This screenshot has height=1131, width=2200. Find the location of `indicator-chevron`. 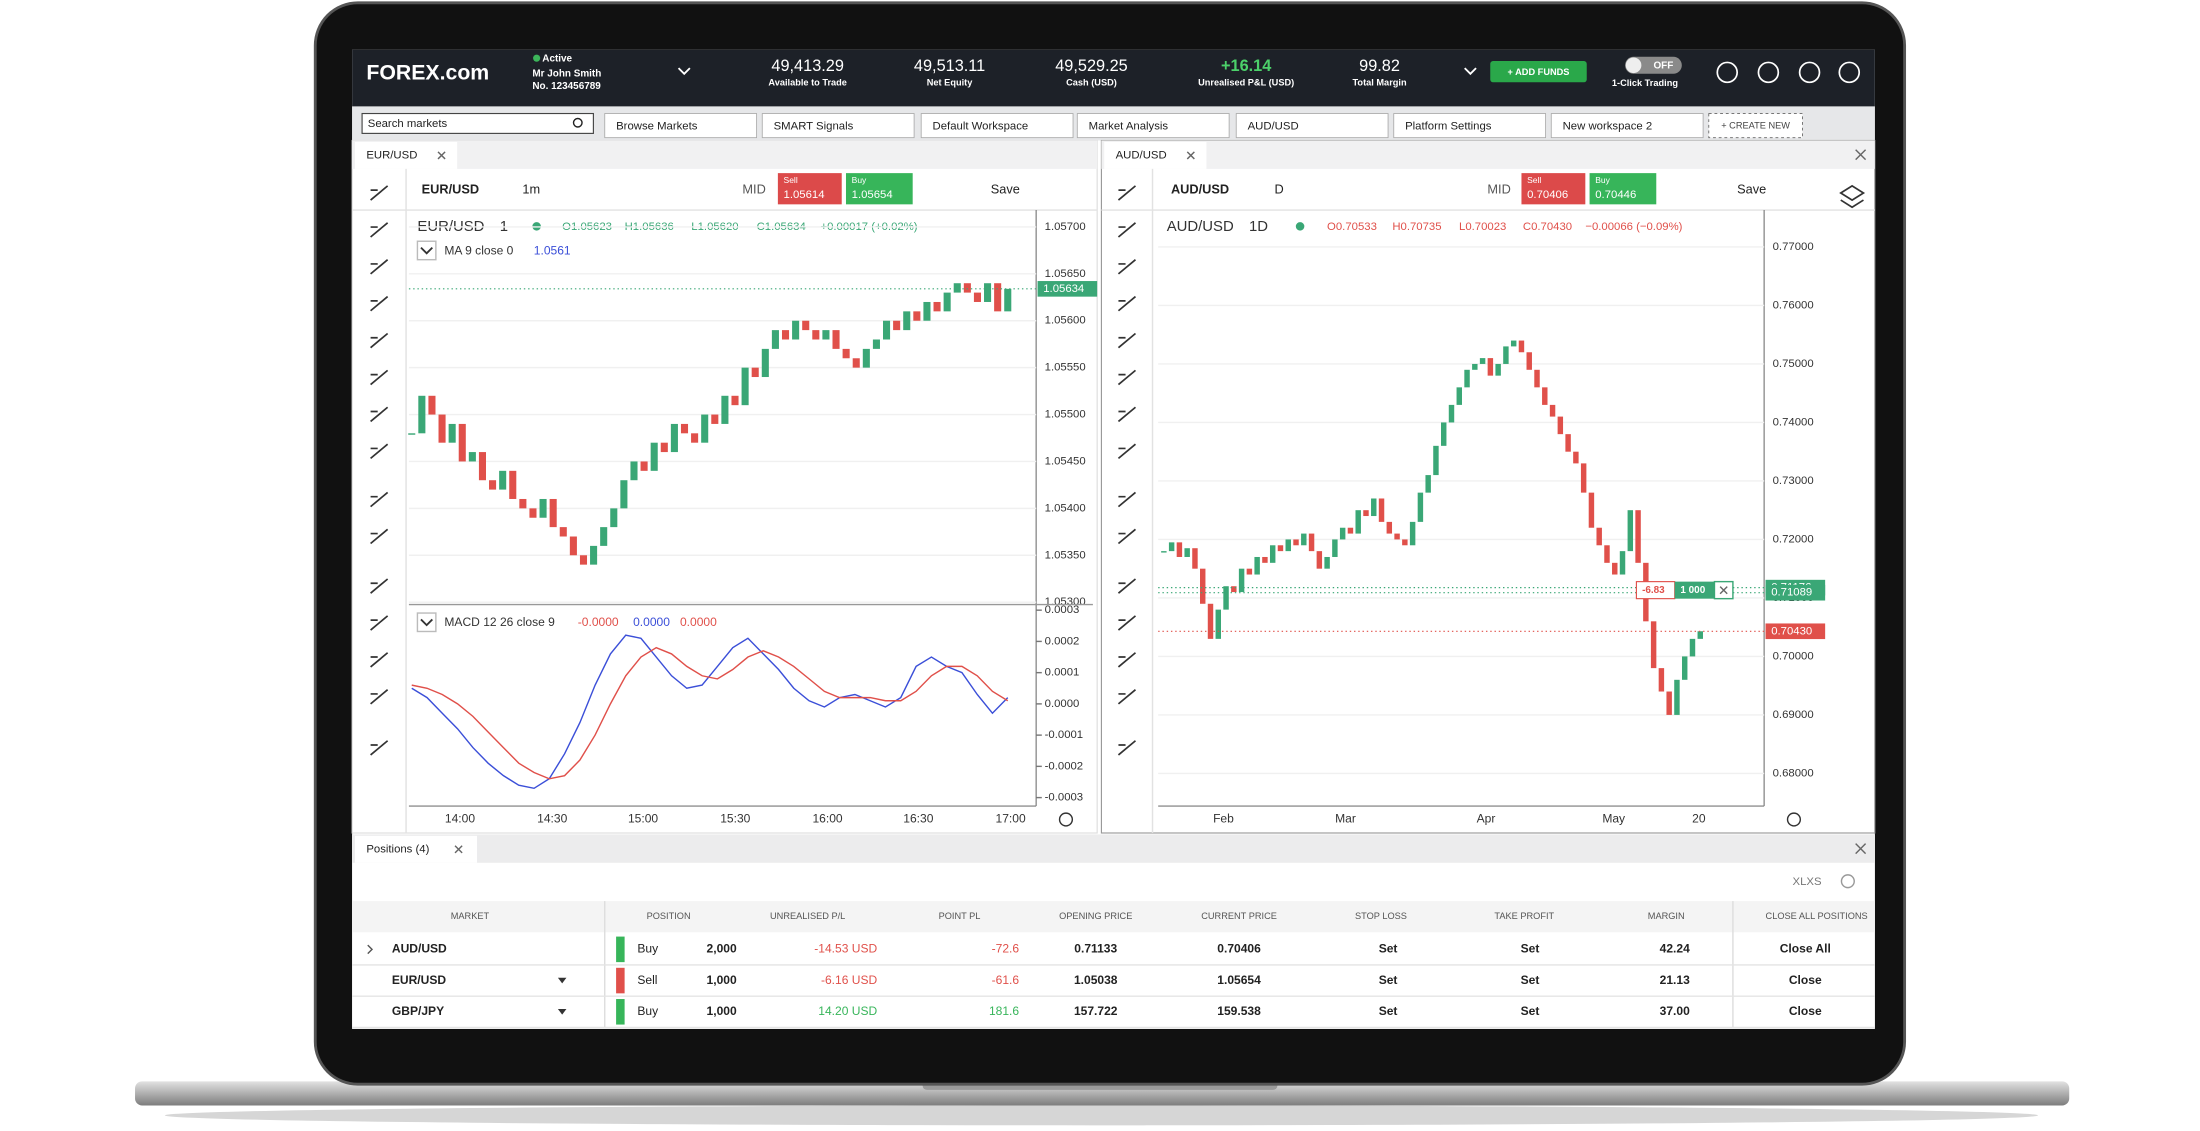

indicator-chevron is located at coordinates (426, 250).